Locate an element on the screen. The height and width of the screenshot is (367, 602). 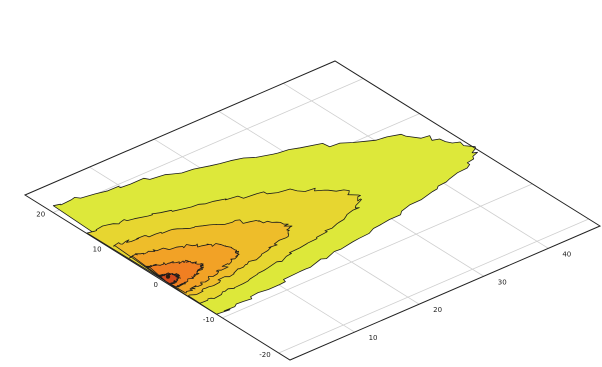
x-tick-label: 10 is located at coordinates (373, 338).